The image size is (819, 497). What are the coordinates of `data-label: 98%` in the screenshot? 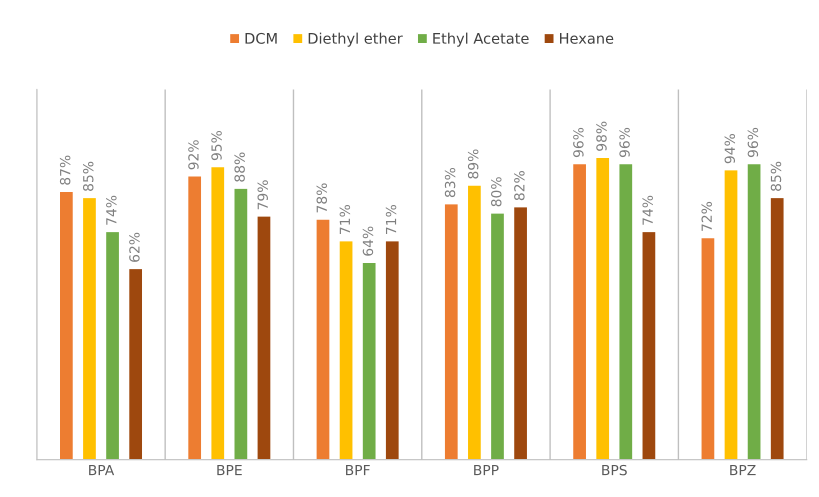 It's located at (601, 136).